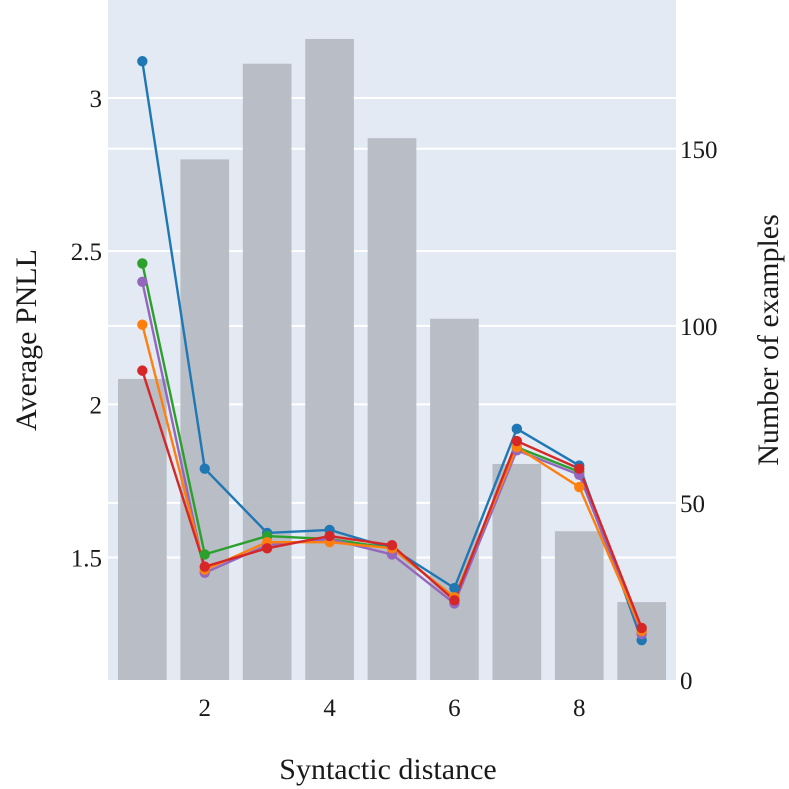 This screenshot has height=789, width=789. What do you see at coordinates (391, 708) in the screenshot?
I see `x-tick-labels: 2 4 6 8` at bounding box center [391, 708].